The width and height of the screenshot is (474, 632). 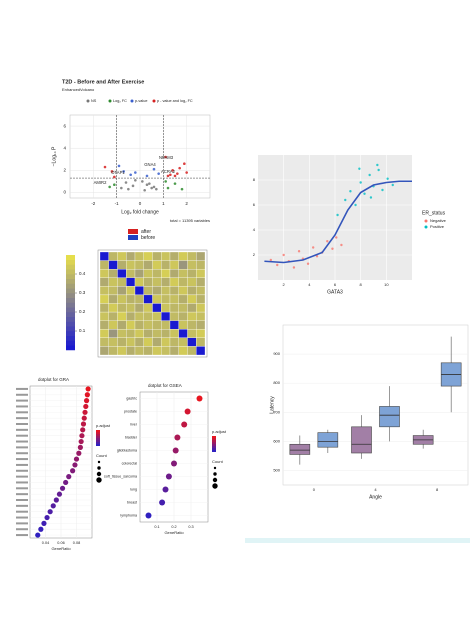 What do you see at coordinates (131, 398) in the screenshot?
I see `category-label: gastric` at bounding box center [131, 398].